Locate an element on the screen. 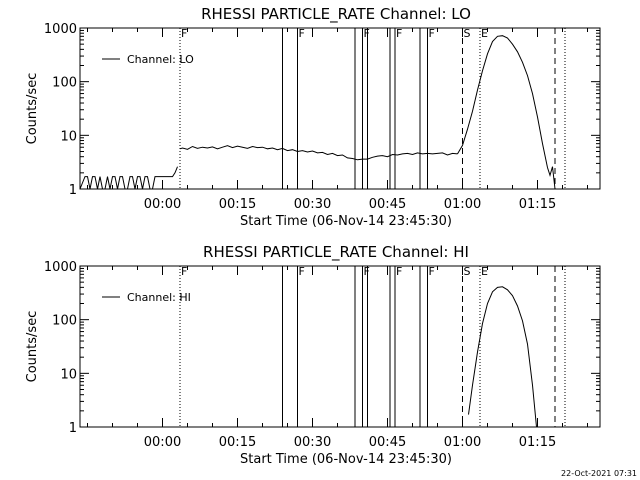  chart-title: RHESSI PARTICLE_RATE Channel: LO is located at coordinates (336, 14).